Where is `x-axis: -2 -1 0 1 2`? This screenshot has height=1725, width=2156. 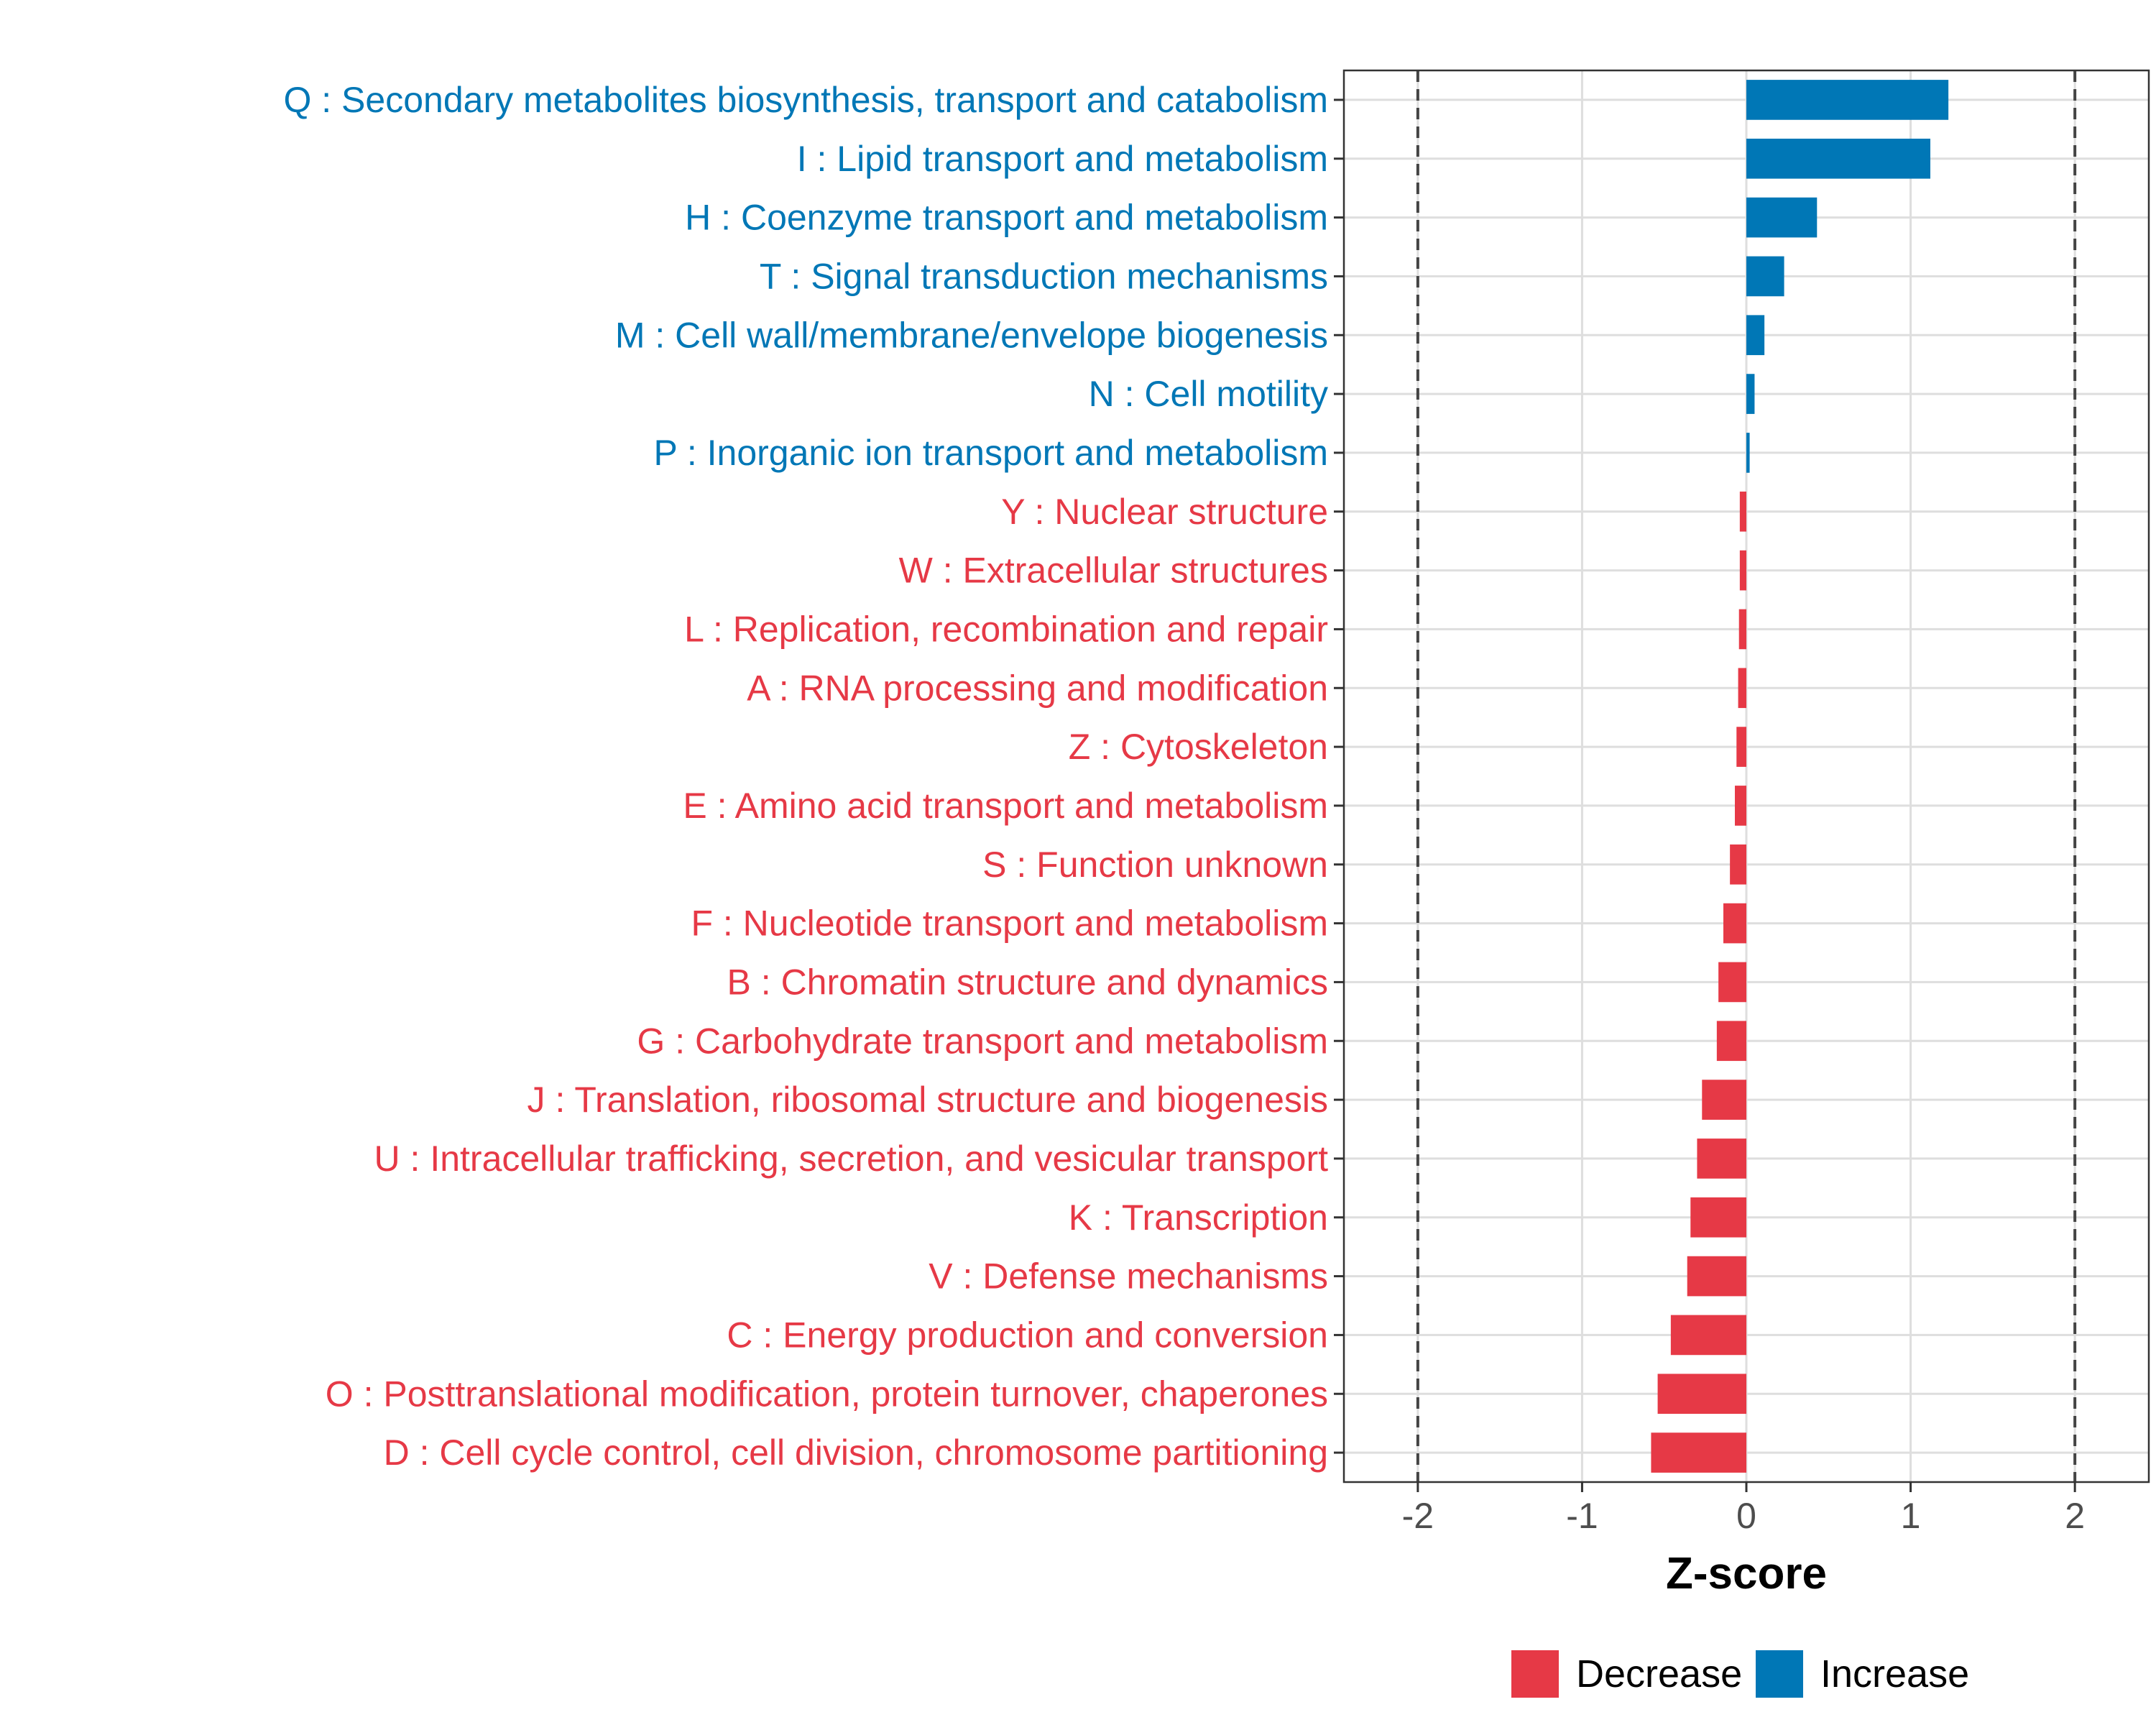
x-axis: -2 -1 0 1 2 is located at coordinates (1744, 1509).